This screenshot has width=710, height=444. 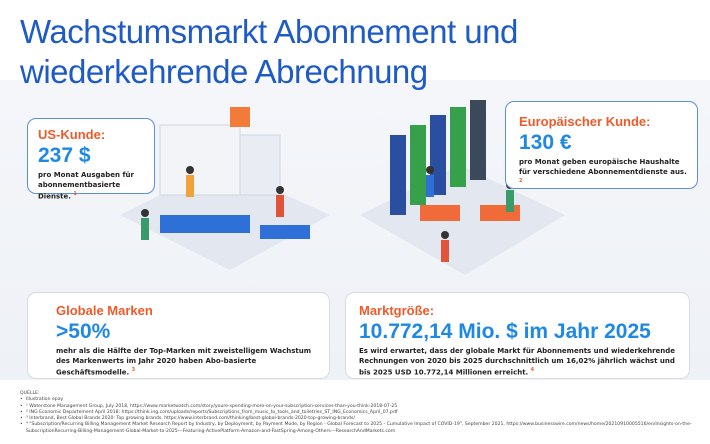 What do you see at coordinates (225, 188) in the screenshot?
I see `store-illustration-left` at bounding box center [225, 188].